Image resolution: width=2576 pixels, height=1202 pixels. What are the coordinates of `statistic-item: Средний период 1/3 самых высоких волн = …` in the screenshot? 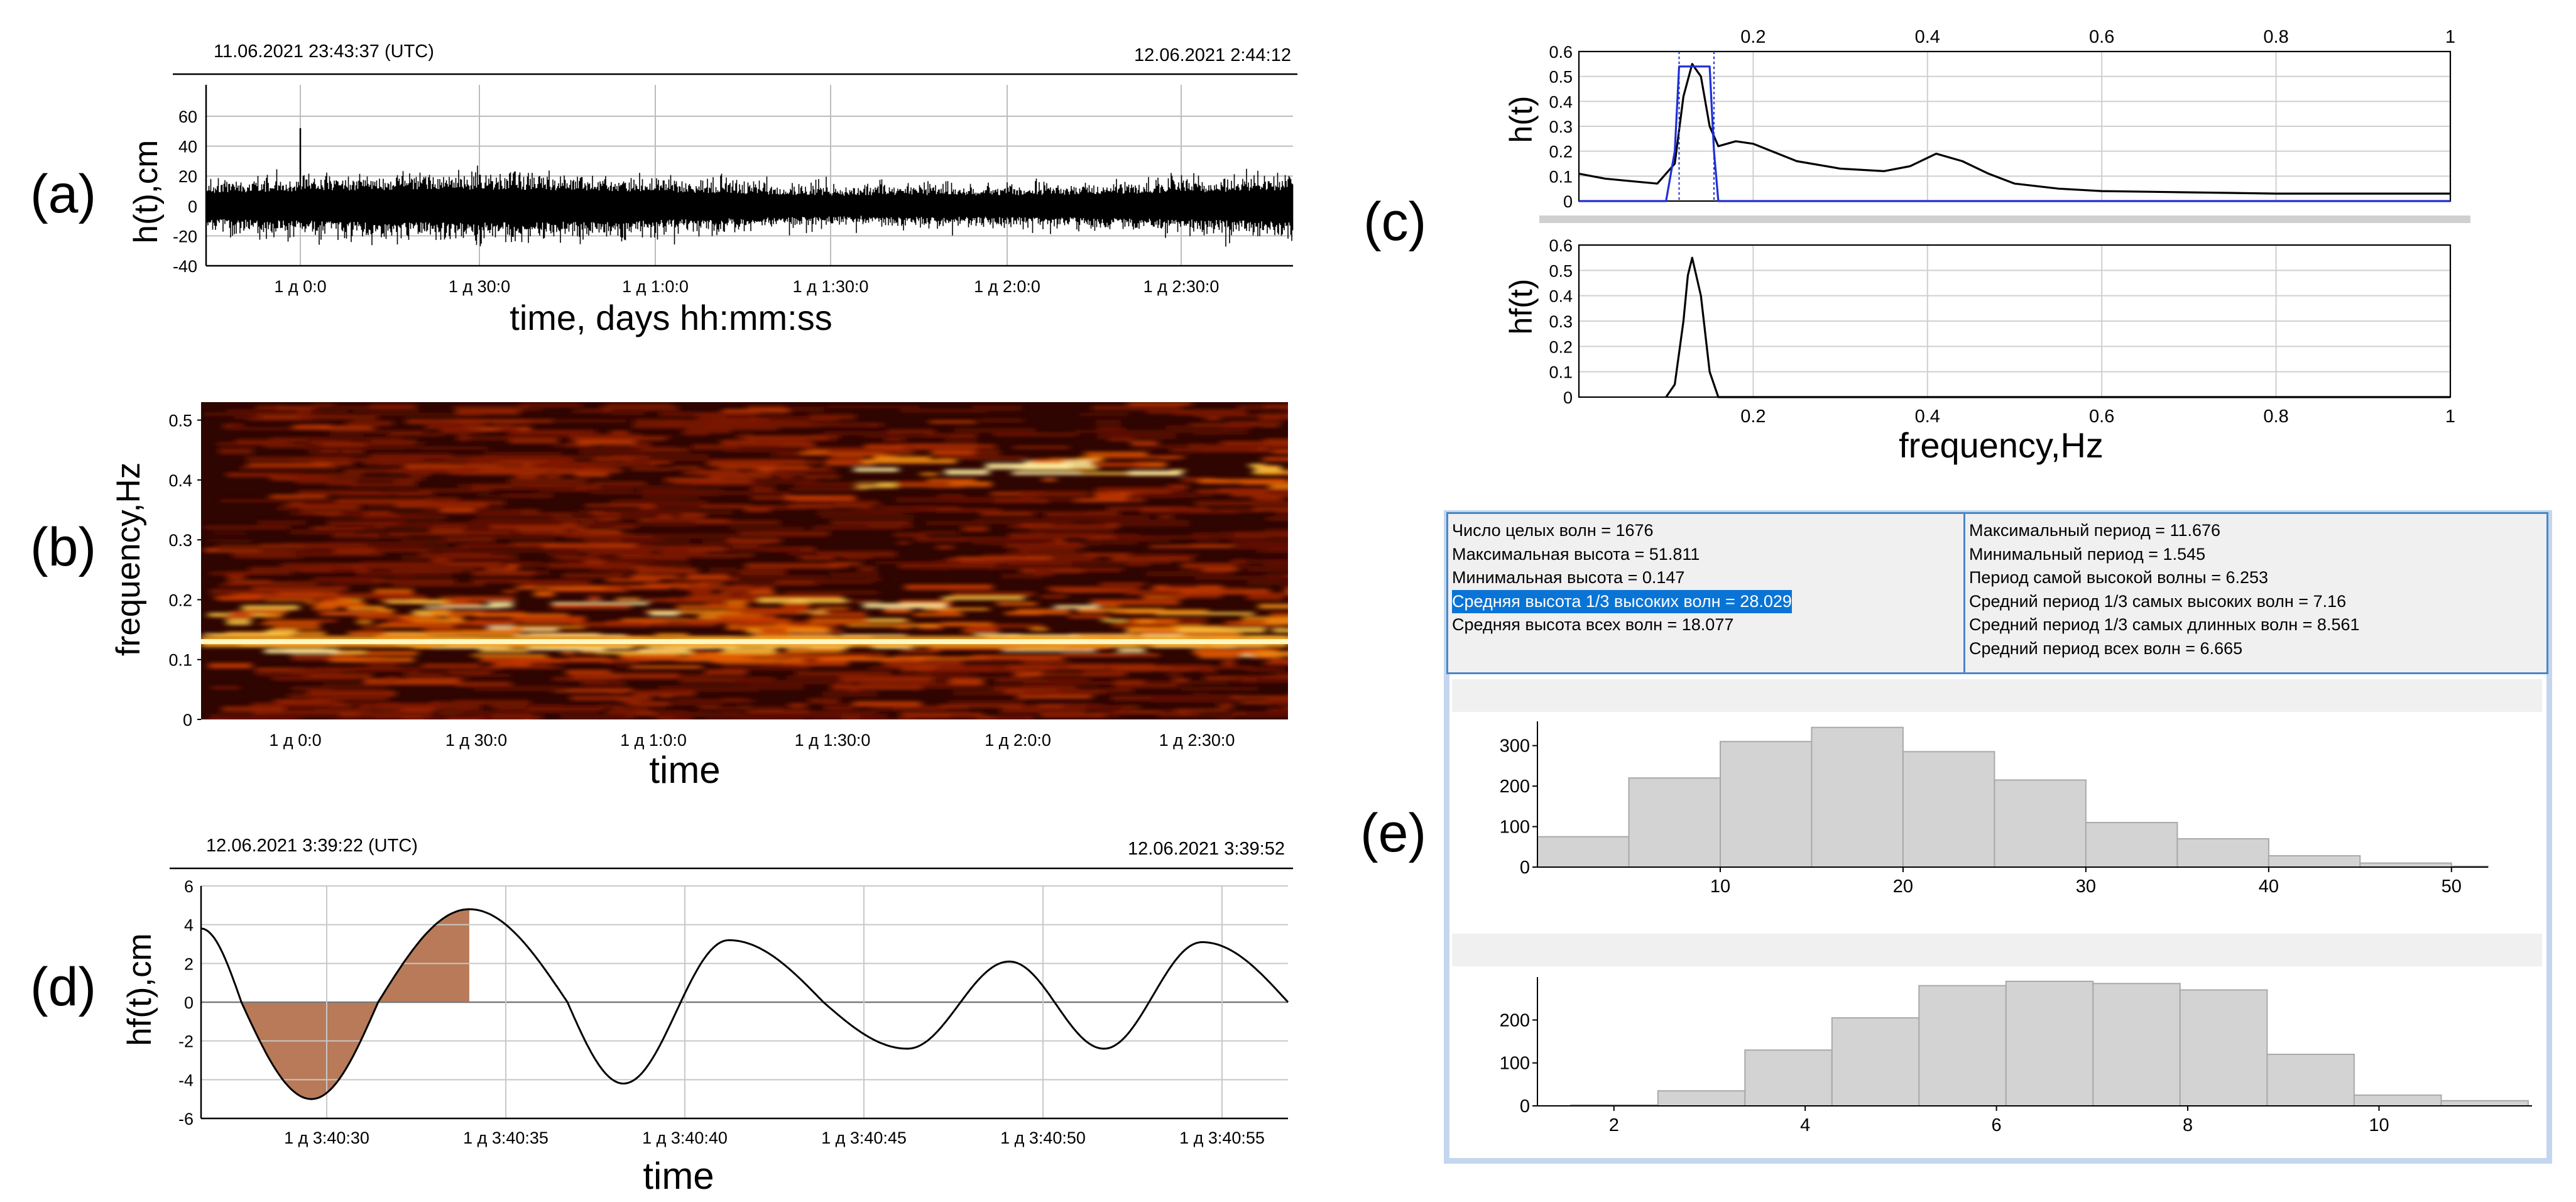 It's located at (2258, 602).